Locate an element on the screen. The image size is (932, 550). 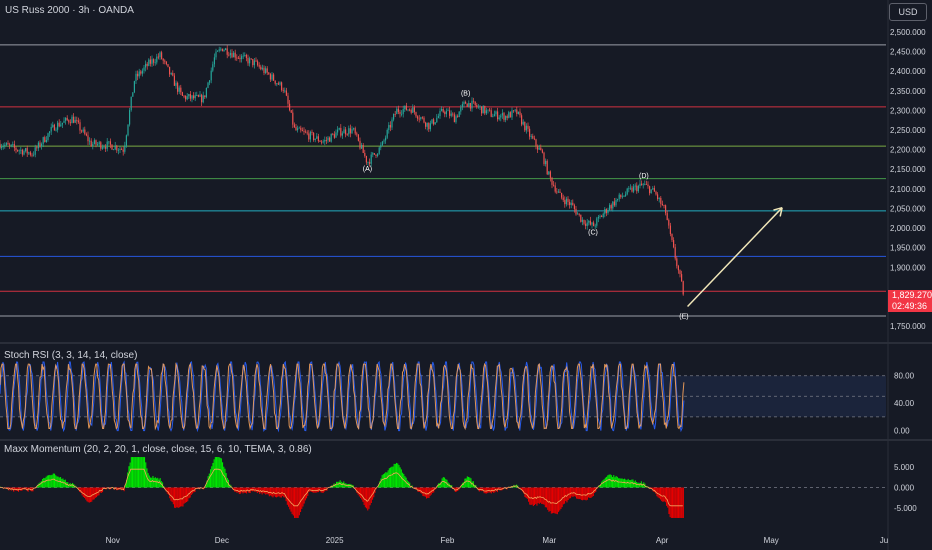
currency-button: USD is located at coordinates (908, 12).